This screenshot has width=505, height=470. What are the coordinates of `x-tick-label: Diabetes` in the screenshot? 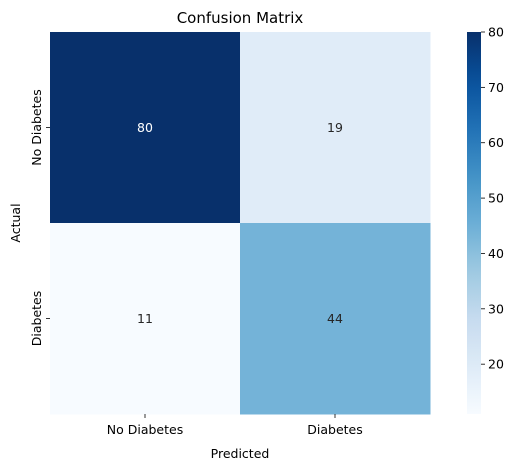 It's located at (335, 429).